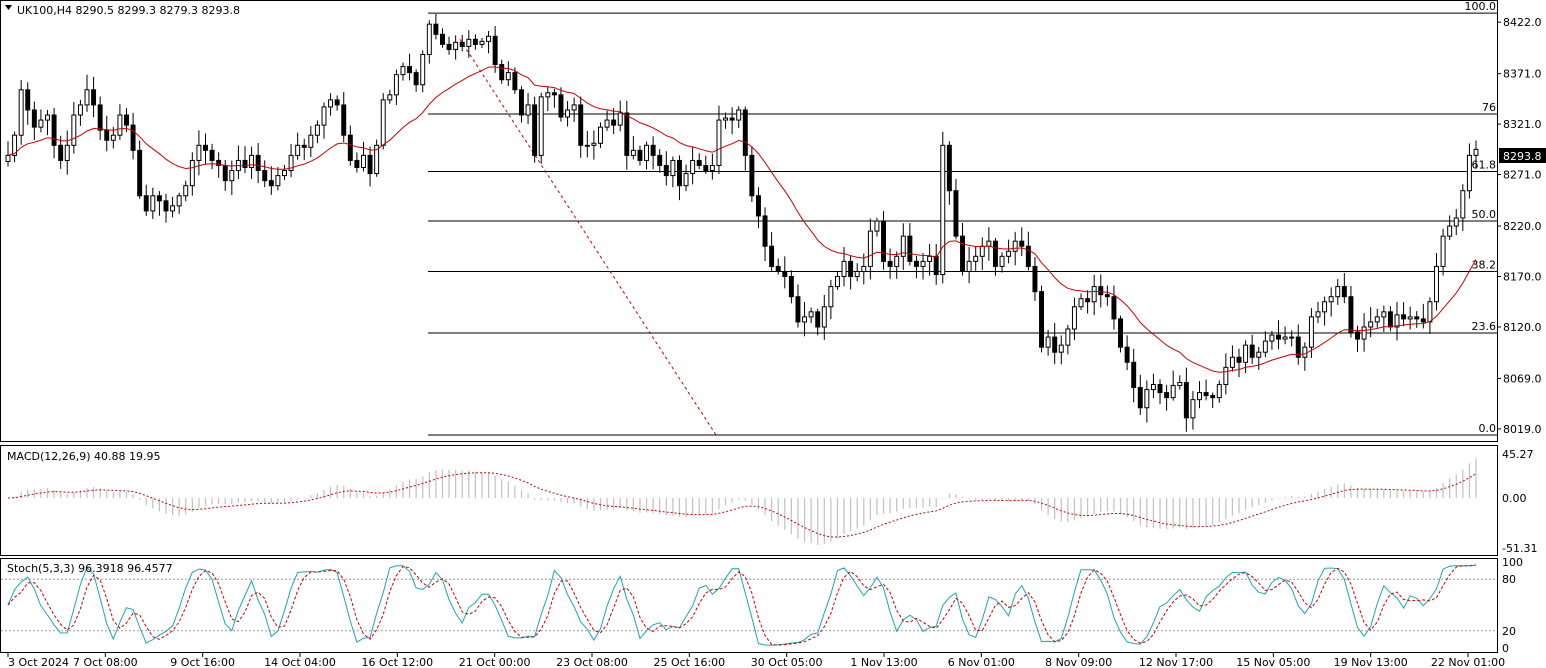 This screenshot has width=1546, height=668. What do you see at coordinates (397, 662) in the screenshot?
I see `time-tick-label: 16 Oct 12:00` at bounding box center [397, 662].